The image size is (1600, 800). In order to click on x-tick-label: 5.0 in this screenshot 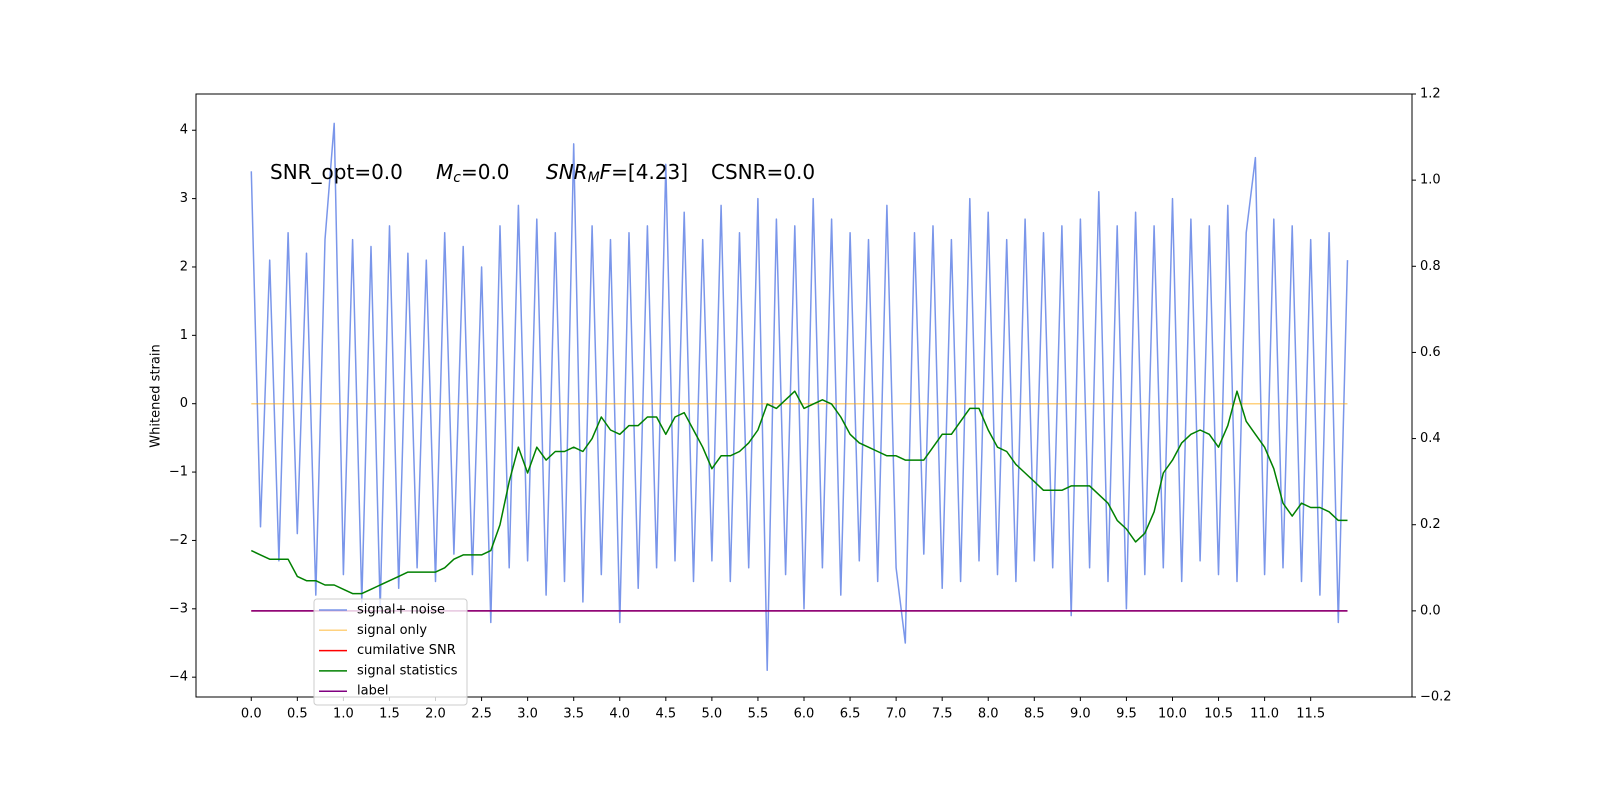, I will do `click(712, 714)`.